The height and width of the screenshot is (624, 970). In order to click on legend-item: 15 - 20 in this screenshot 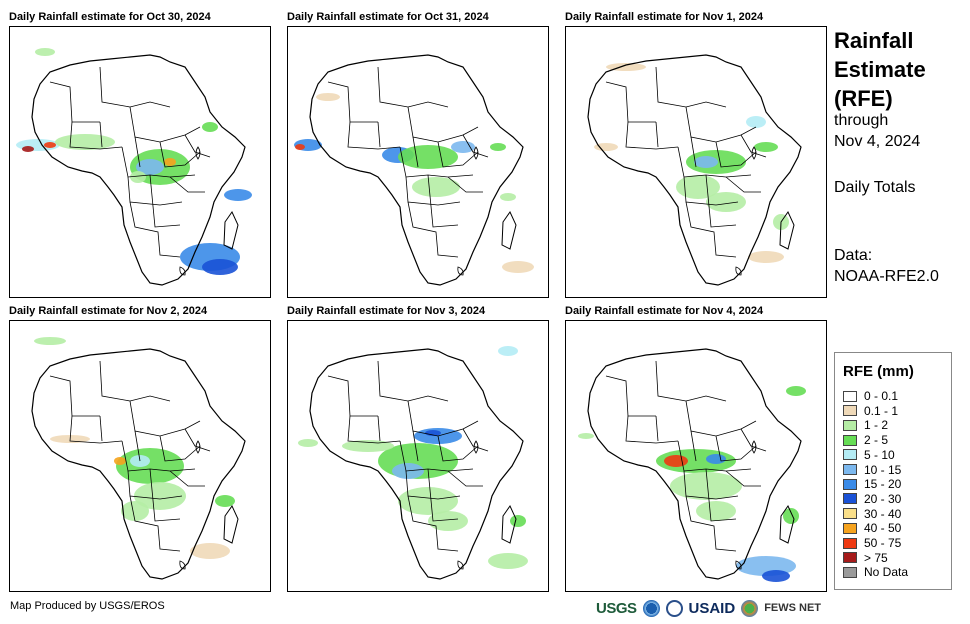, I will do `click(872, 484)`.